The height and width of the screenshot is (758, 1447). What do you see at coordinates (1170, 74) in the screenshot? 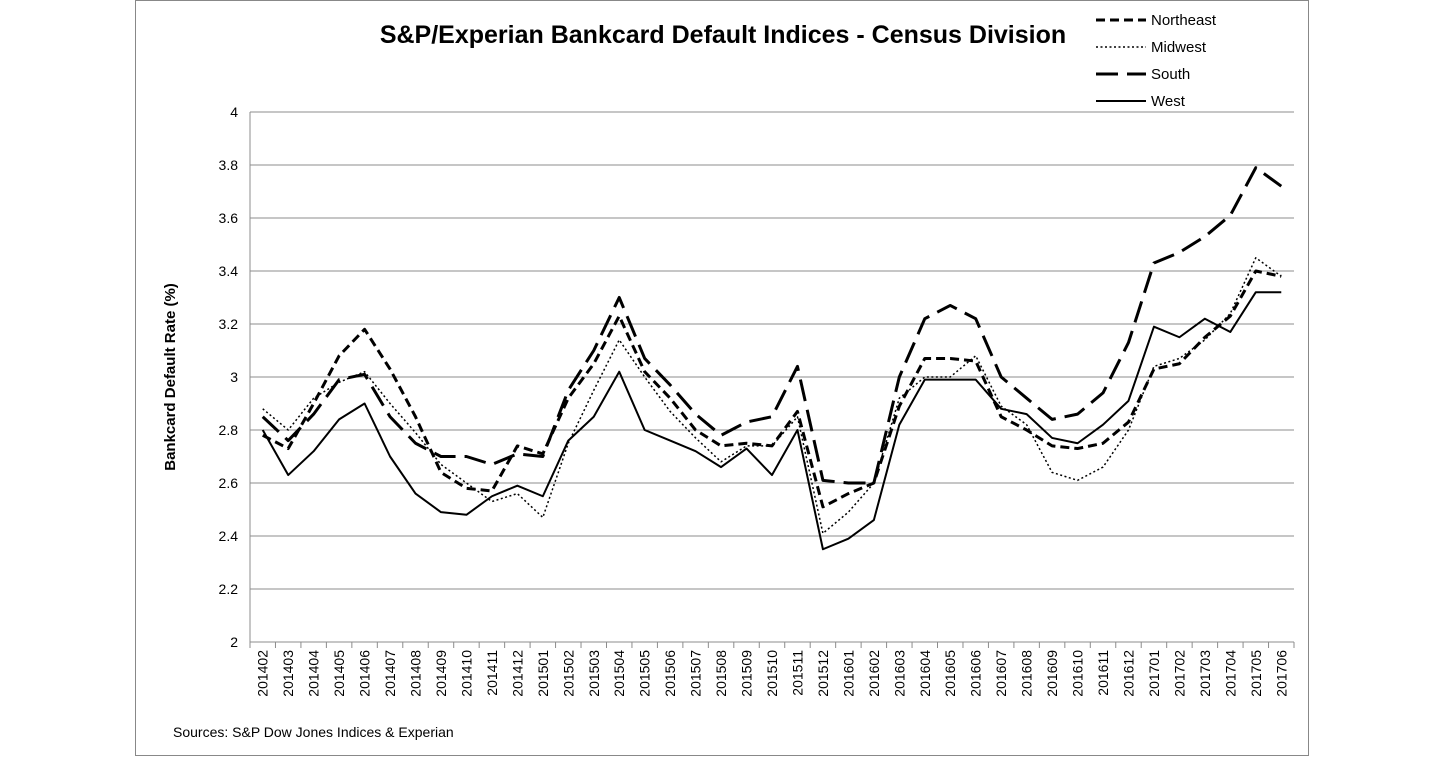
I see `legend-label-south: South` at bounding box center [1170, 74].